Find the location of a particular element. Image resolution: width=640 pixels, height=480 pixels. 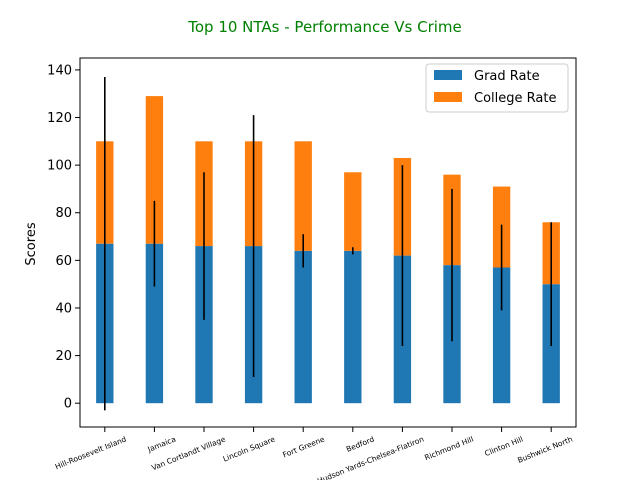

y-axis: 0 20 40 60 80 100 120 140 is located at coordinates (63, 237).